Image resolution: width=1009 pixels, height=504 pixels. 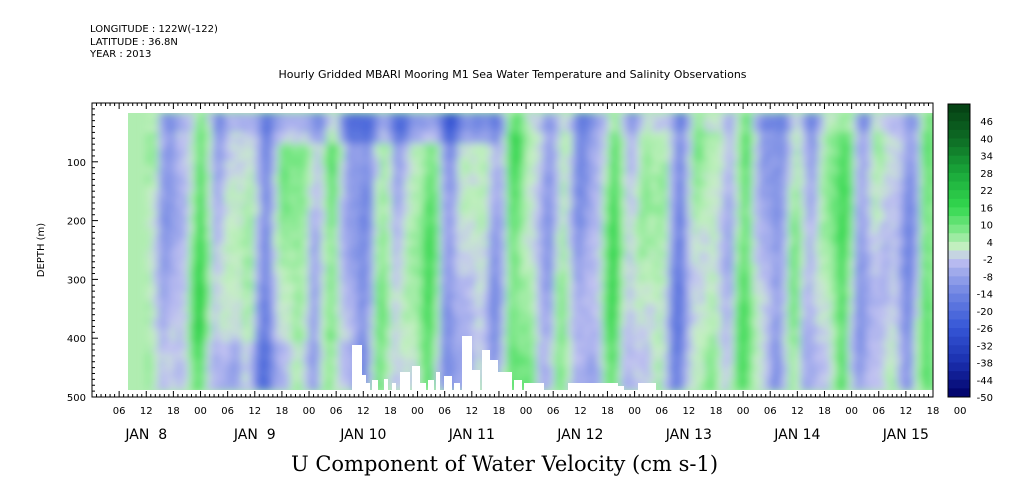 I want to click on colorbar-label: 28, so click(x=986, y=174).